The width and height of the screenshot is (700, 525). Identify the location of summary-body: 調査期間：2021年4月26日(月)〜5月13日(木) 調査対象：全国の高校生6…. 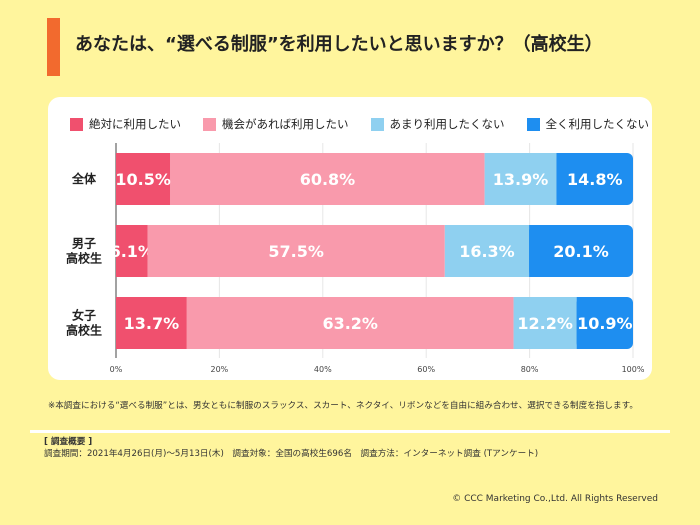
(291, 454).